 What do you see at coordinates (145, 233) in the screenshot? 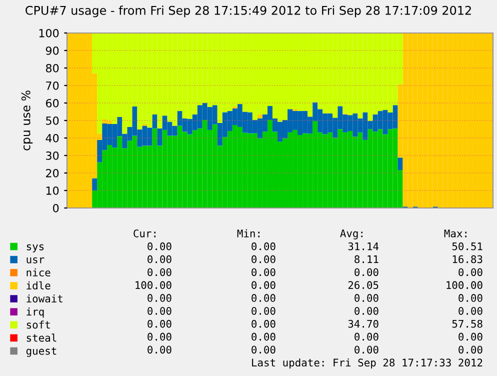
I see `text: Cur:` at bounding box center [145, 233].